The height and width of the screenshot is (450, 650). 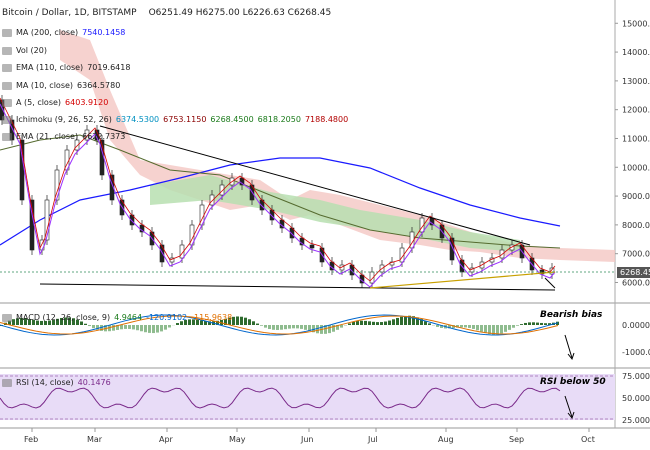 I want to click on legend-vol-label: Vol (20), so click(x=31, y=50).